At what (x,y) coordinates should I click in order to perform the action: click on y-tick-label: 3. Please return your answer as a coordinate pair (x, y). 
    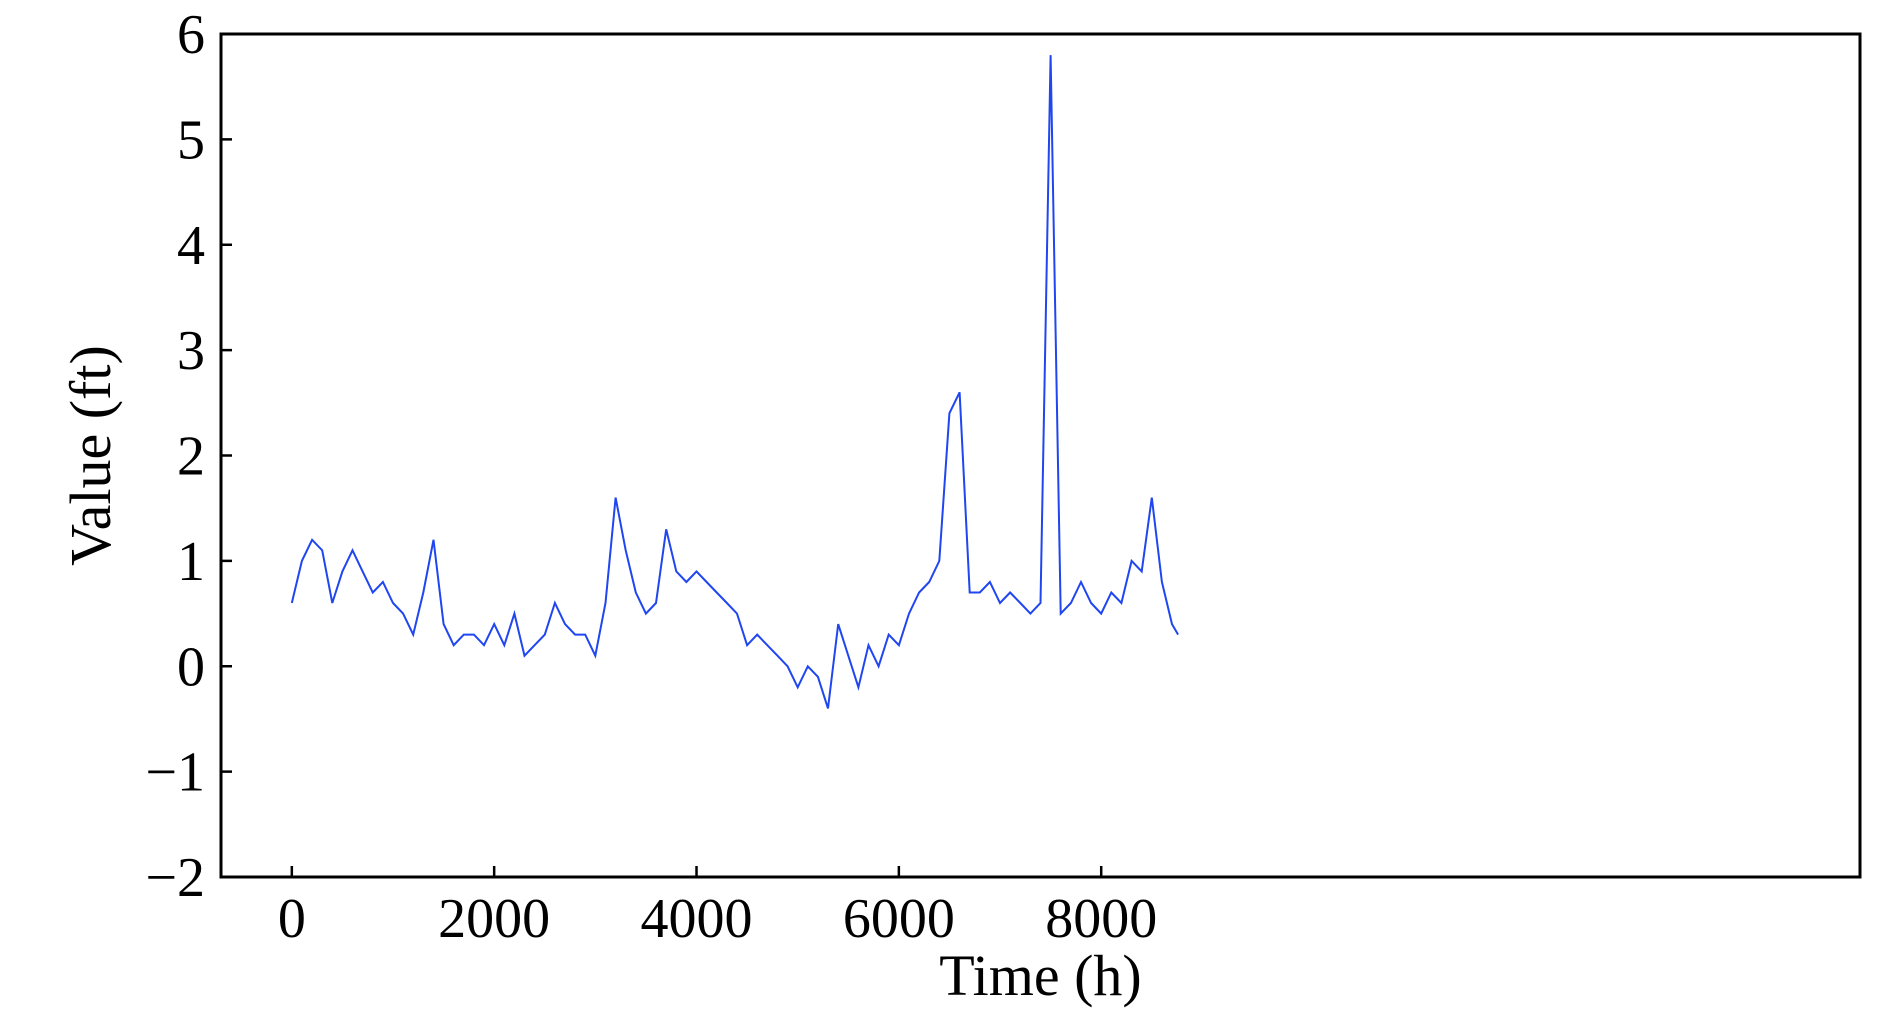
    Looking at the image, I should click on (191, 351).